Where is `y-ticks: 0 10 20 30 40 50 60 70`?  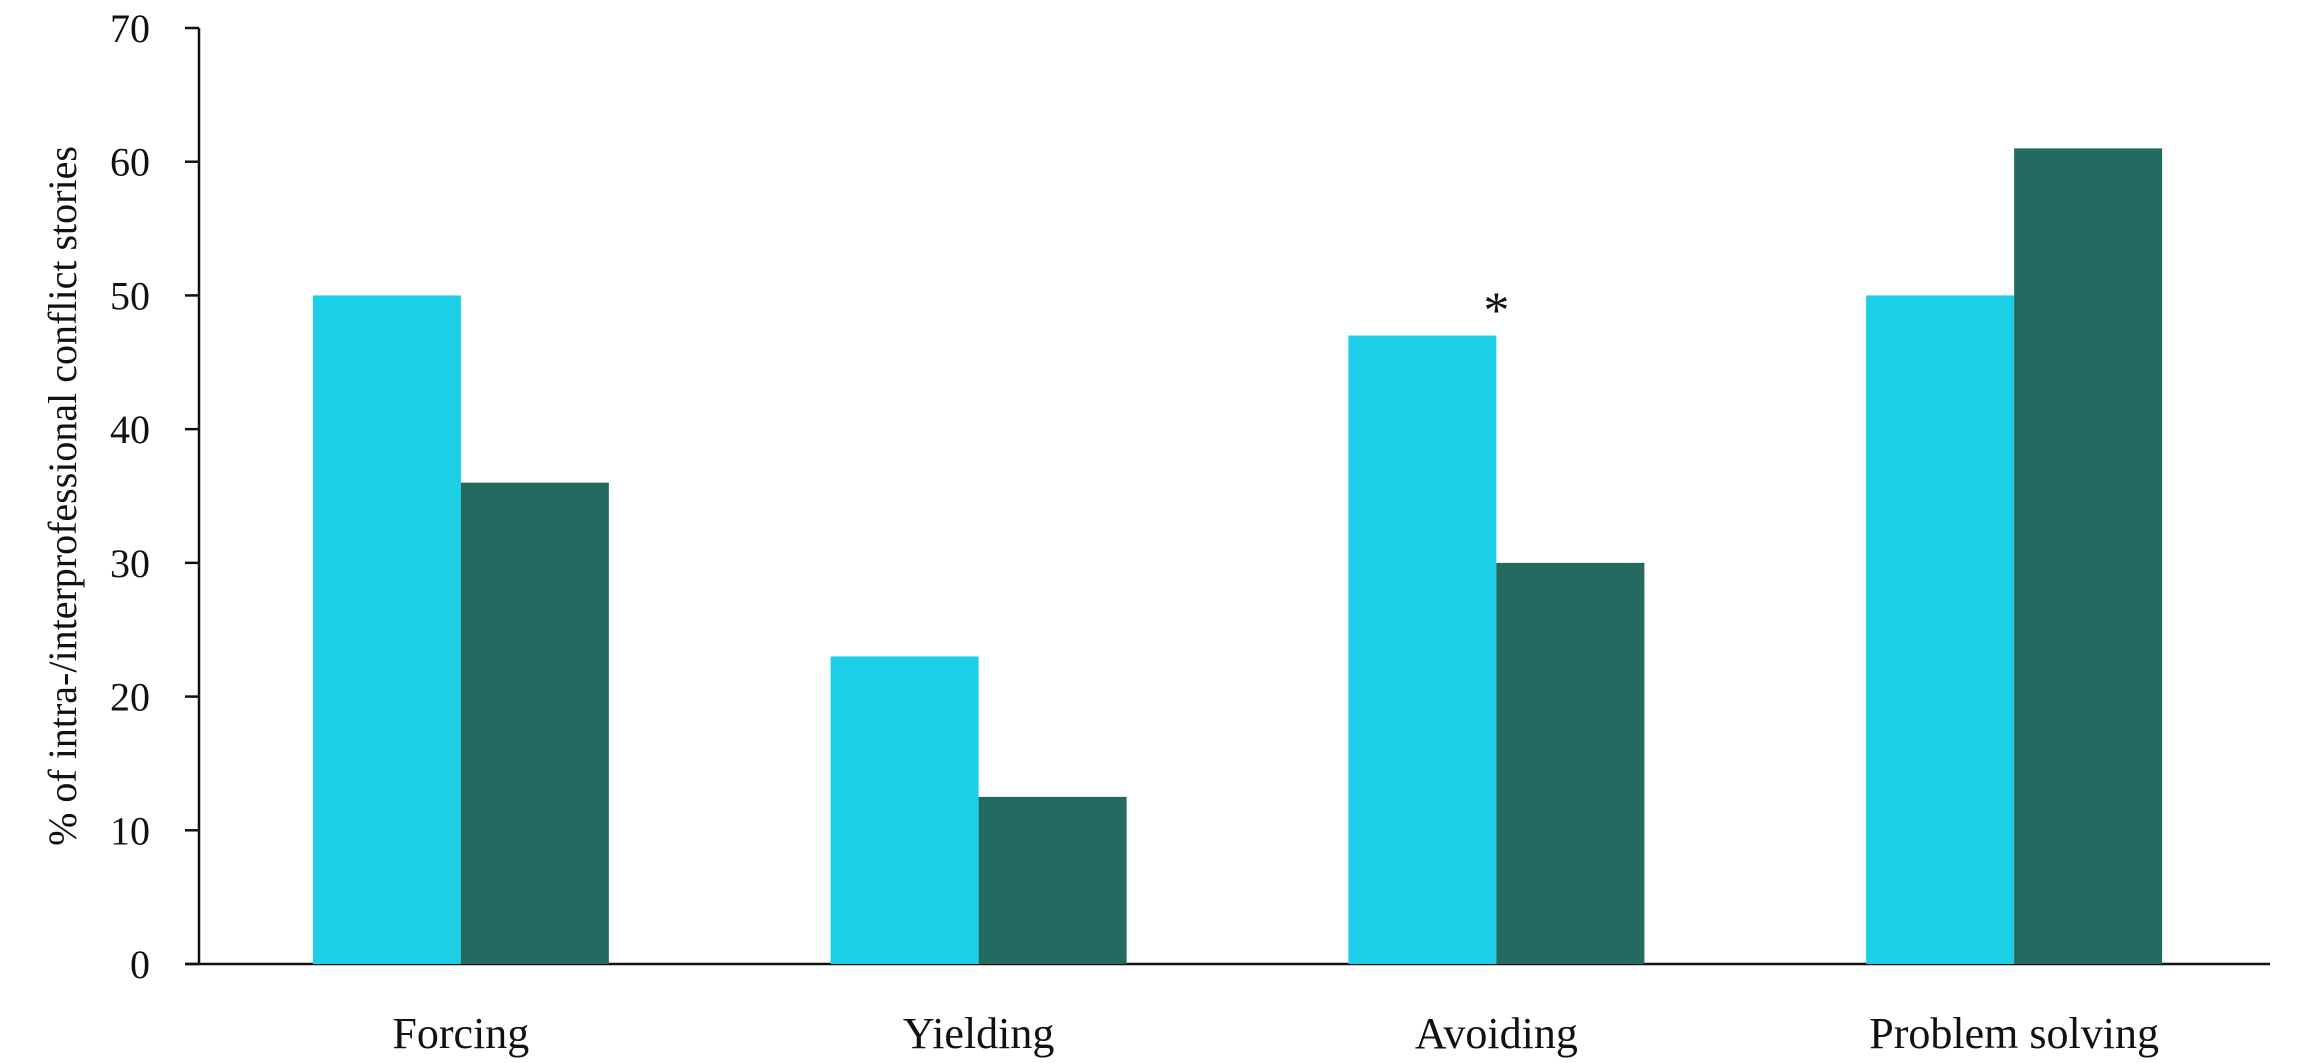 y-ticks: 0 10 20 30 40 50 60 70 is located at coordinates (154, 496).